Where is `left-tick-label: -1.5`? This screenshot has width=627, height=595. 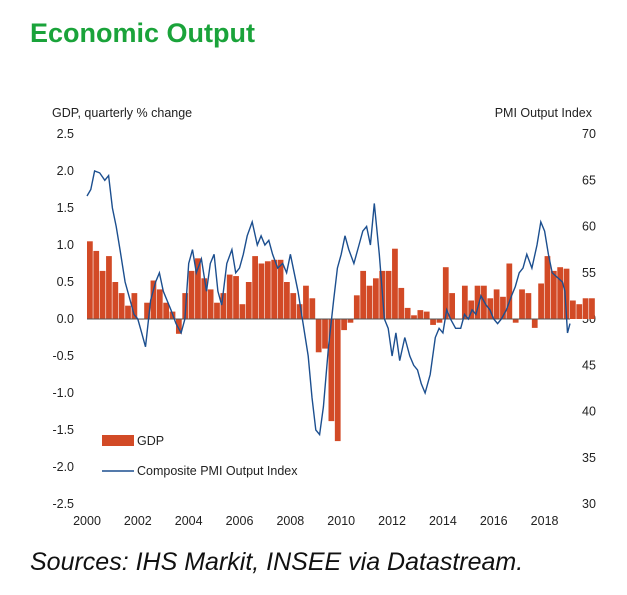 left-tick-label: -1.5 is located at coordinates (63, 430).